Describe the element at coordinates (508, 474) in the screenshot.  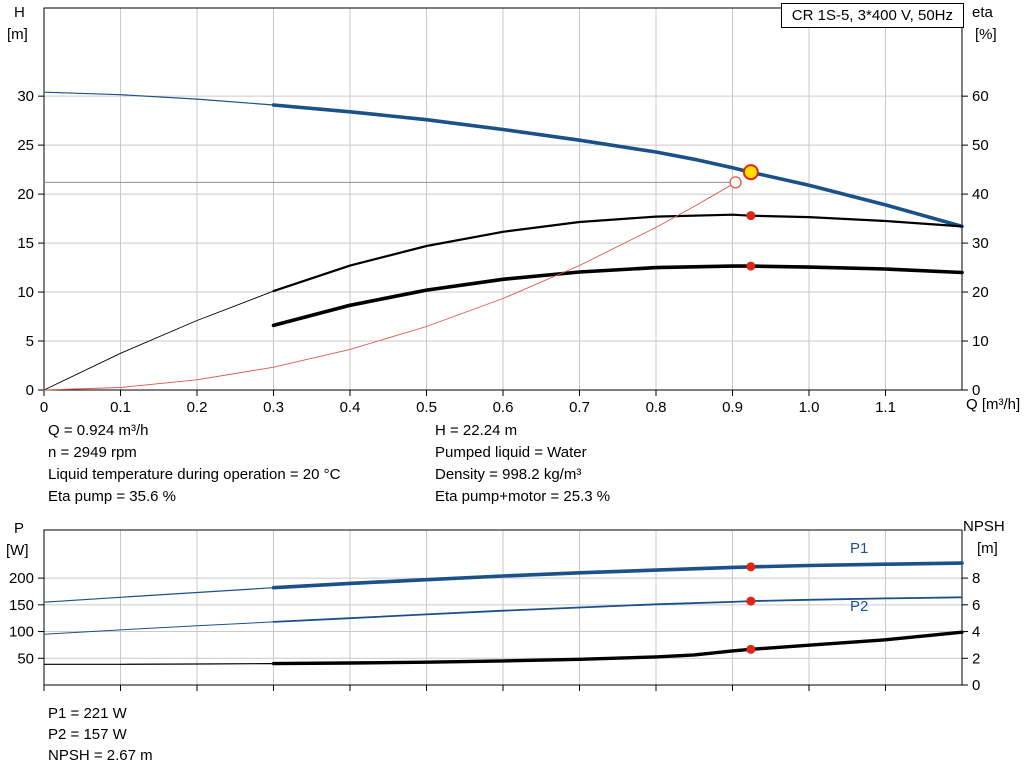
I see `info-density: Density = 998.2 kg/m³` at that location.